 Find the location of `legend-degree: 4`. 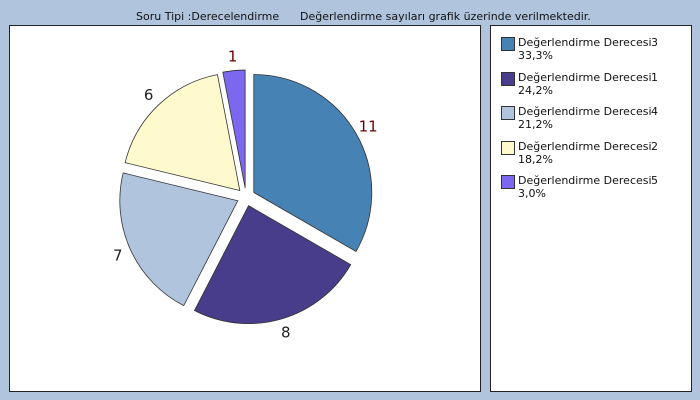

legend-degree: 4 is located at coordinates (654, 111).